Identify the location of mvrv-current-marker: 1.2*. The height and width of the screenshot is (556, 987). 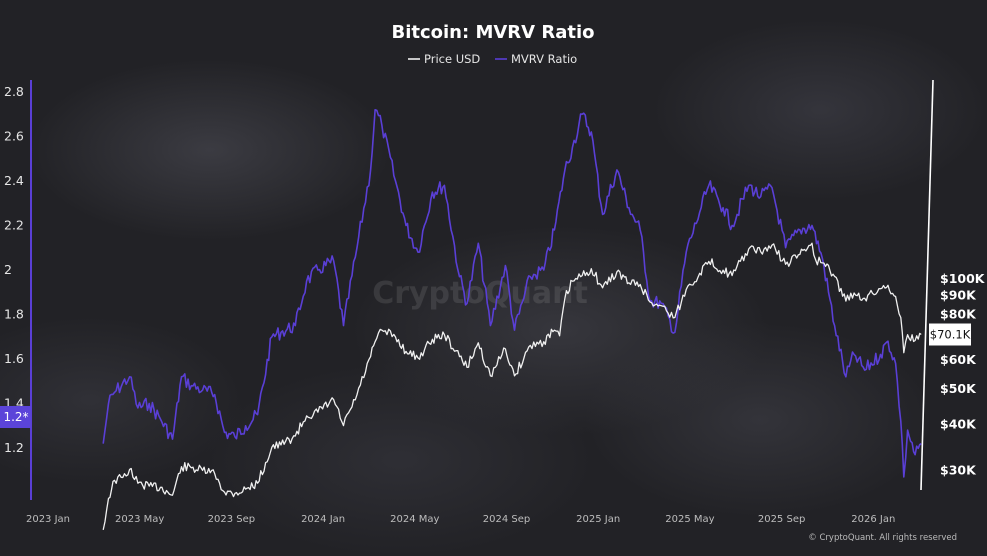
(15, 417).